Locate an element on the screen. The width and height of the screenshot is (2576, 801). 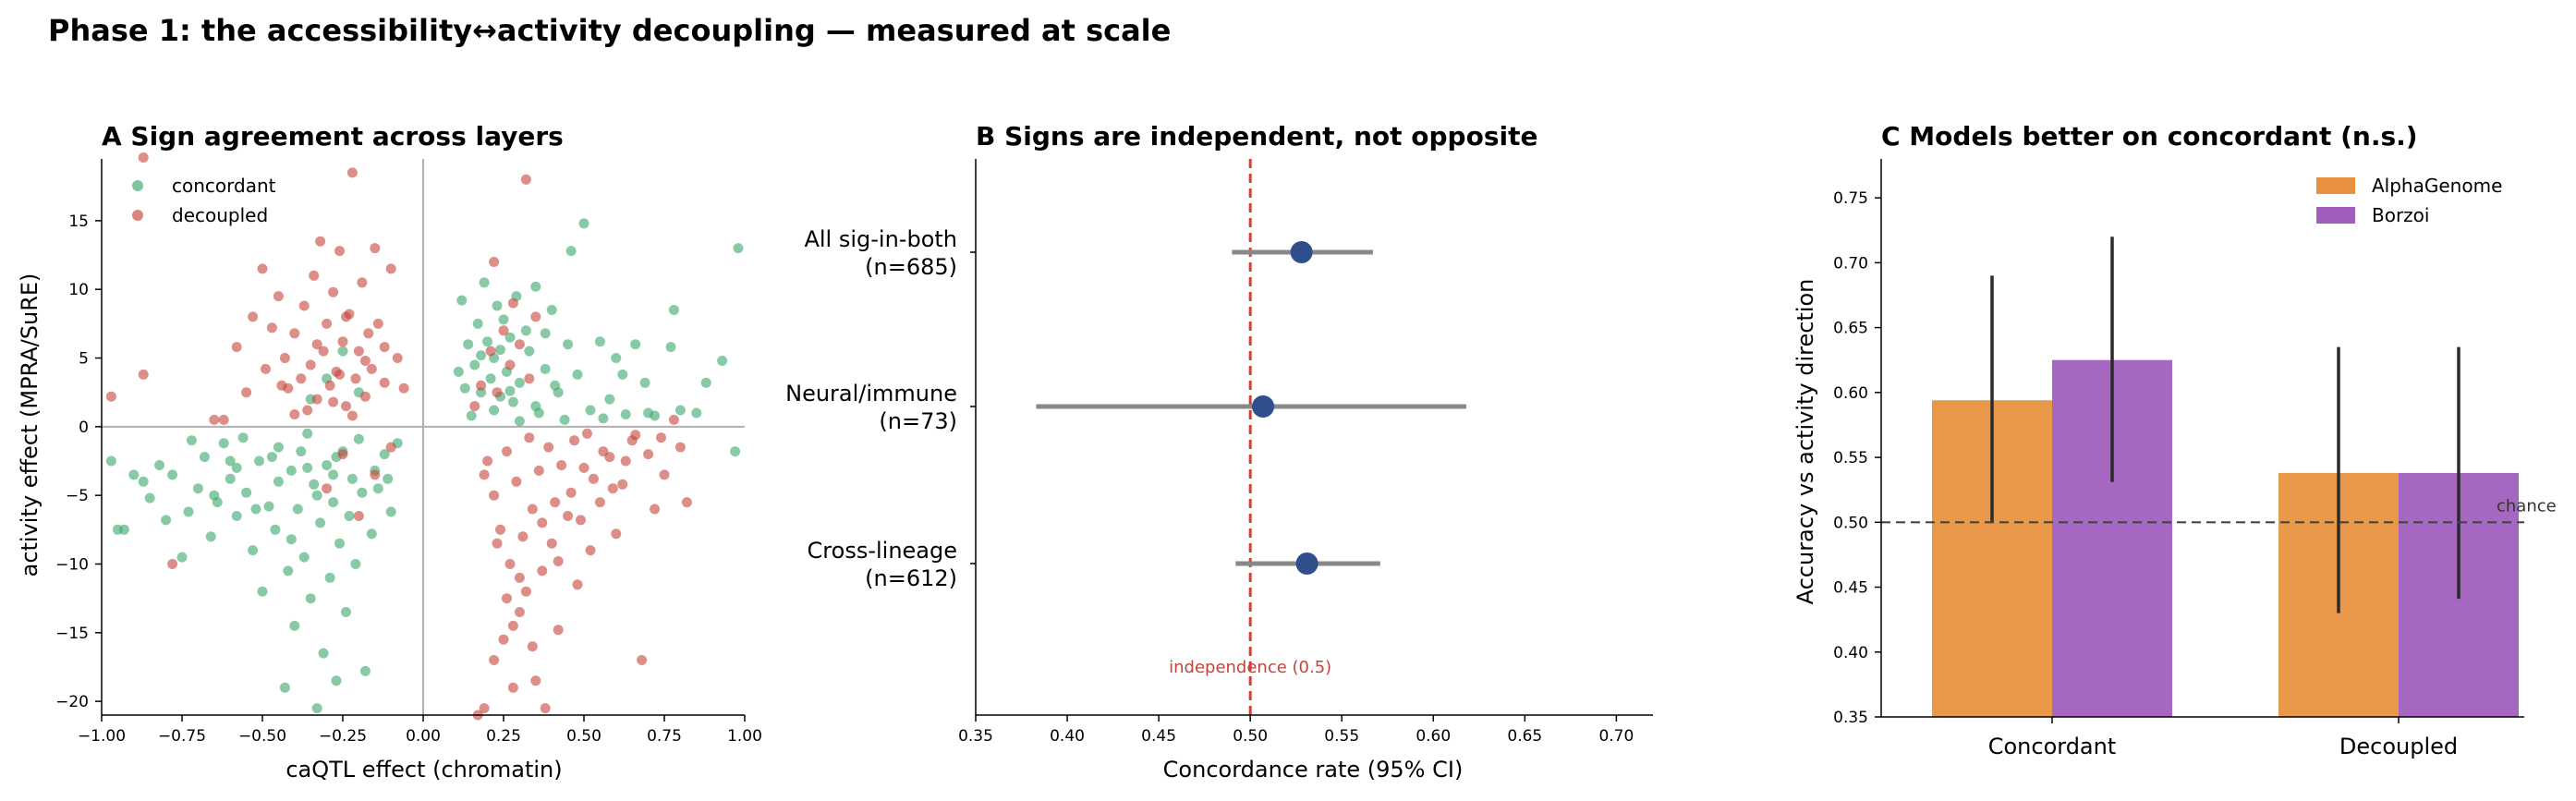
y-tick-label: 0.40 is located at coordinates (1850, 653).